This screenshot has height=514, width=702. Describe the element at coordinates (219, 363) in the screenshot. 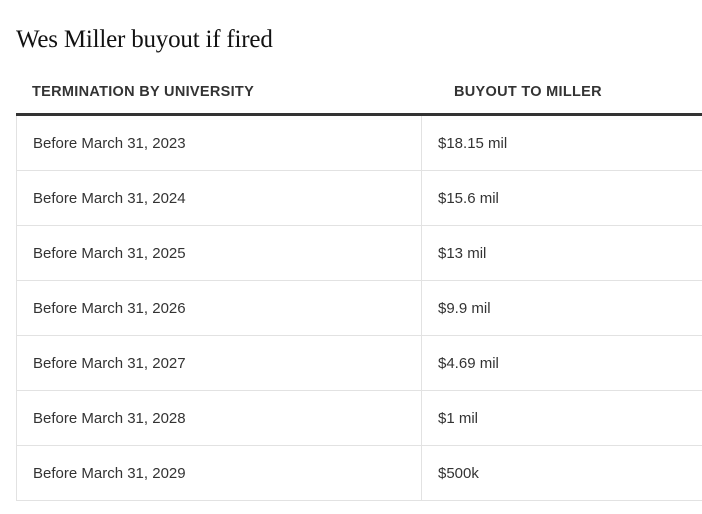

I see `termination-cell: Before March 31, 2027` at that location.